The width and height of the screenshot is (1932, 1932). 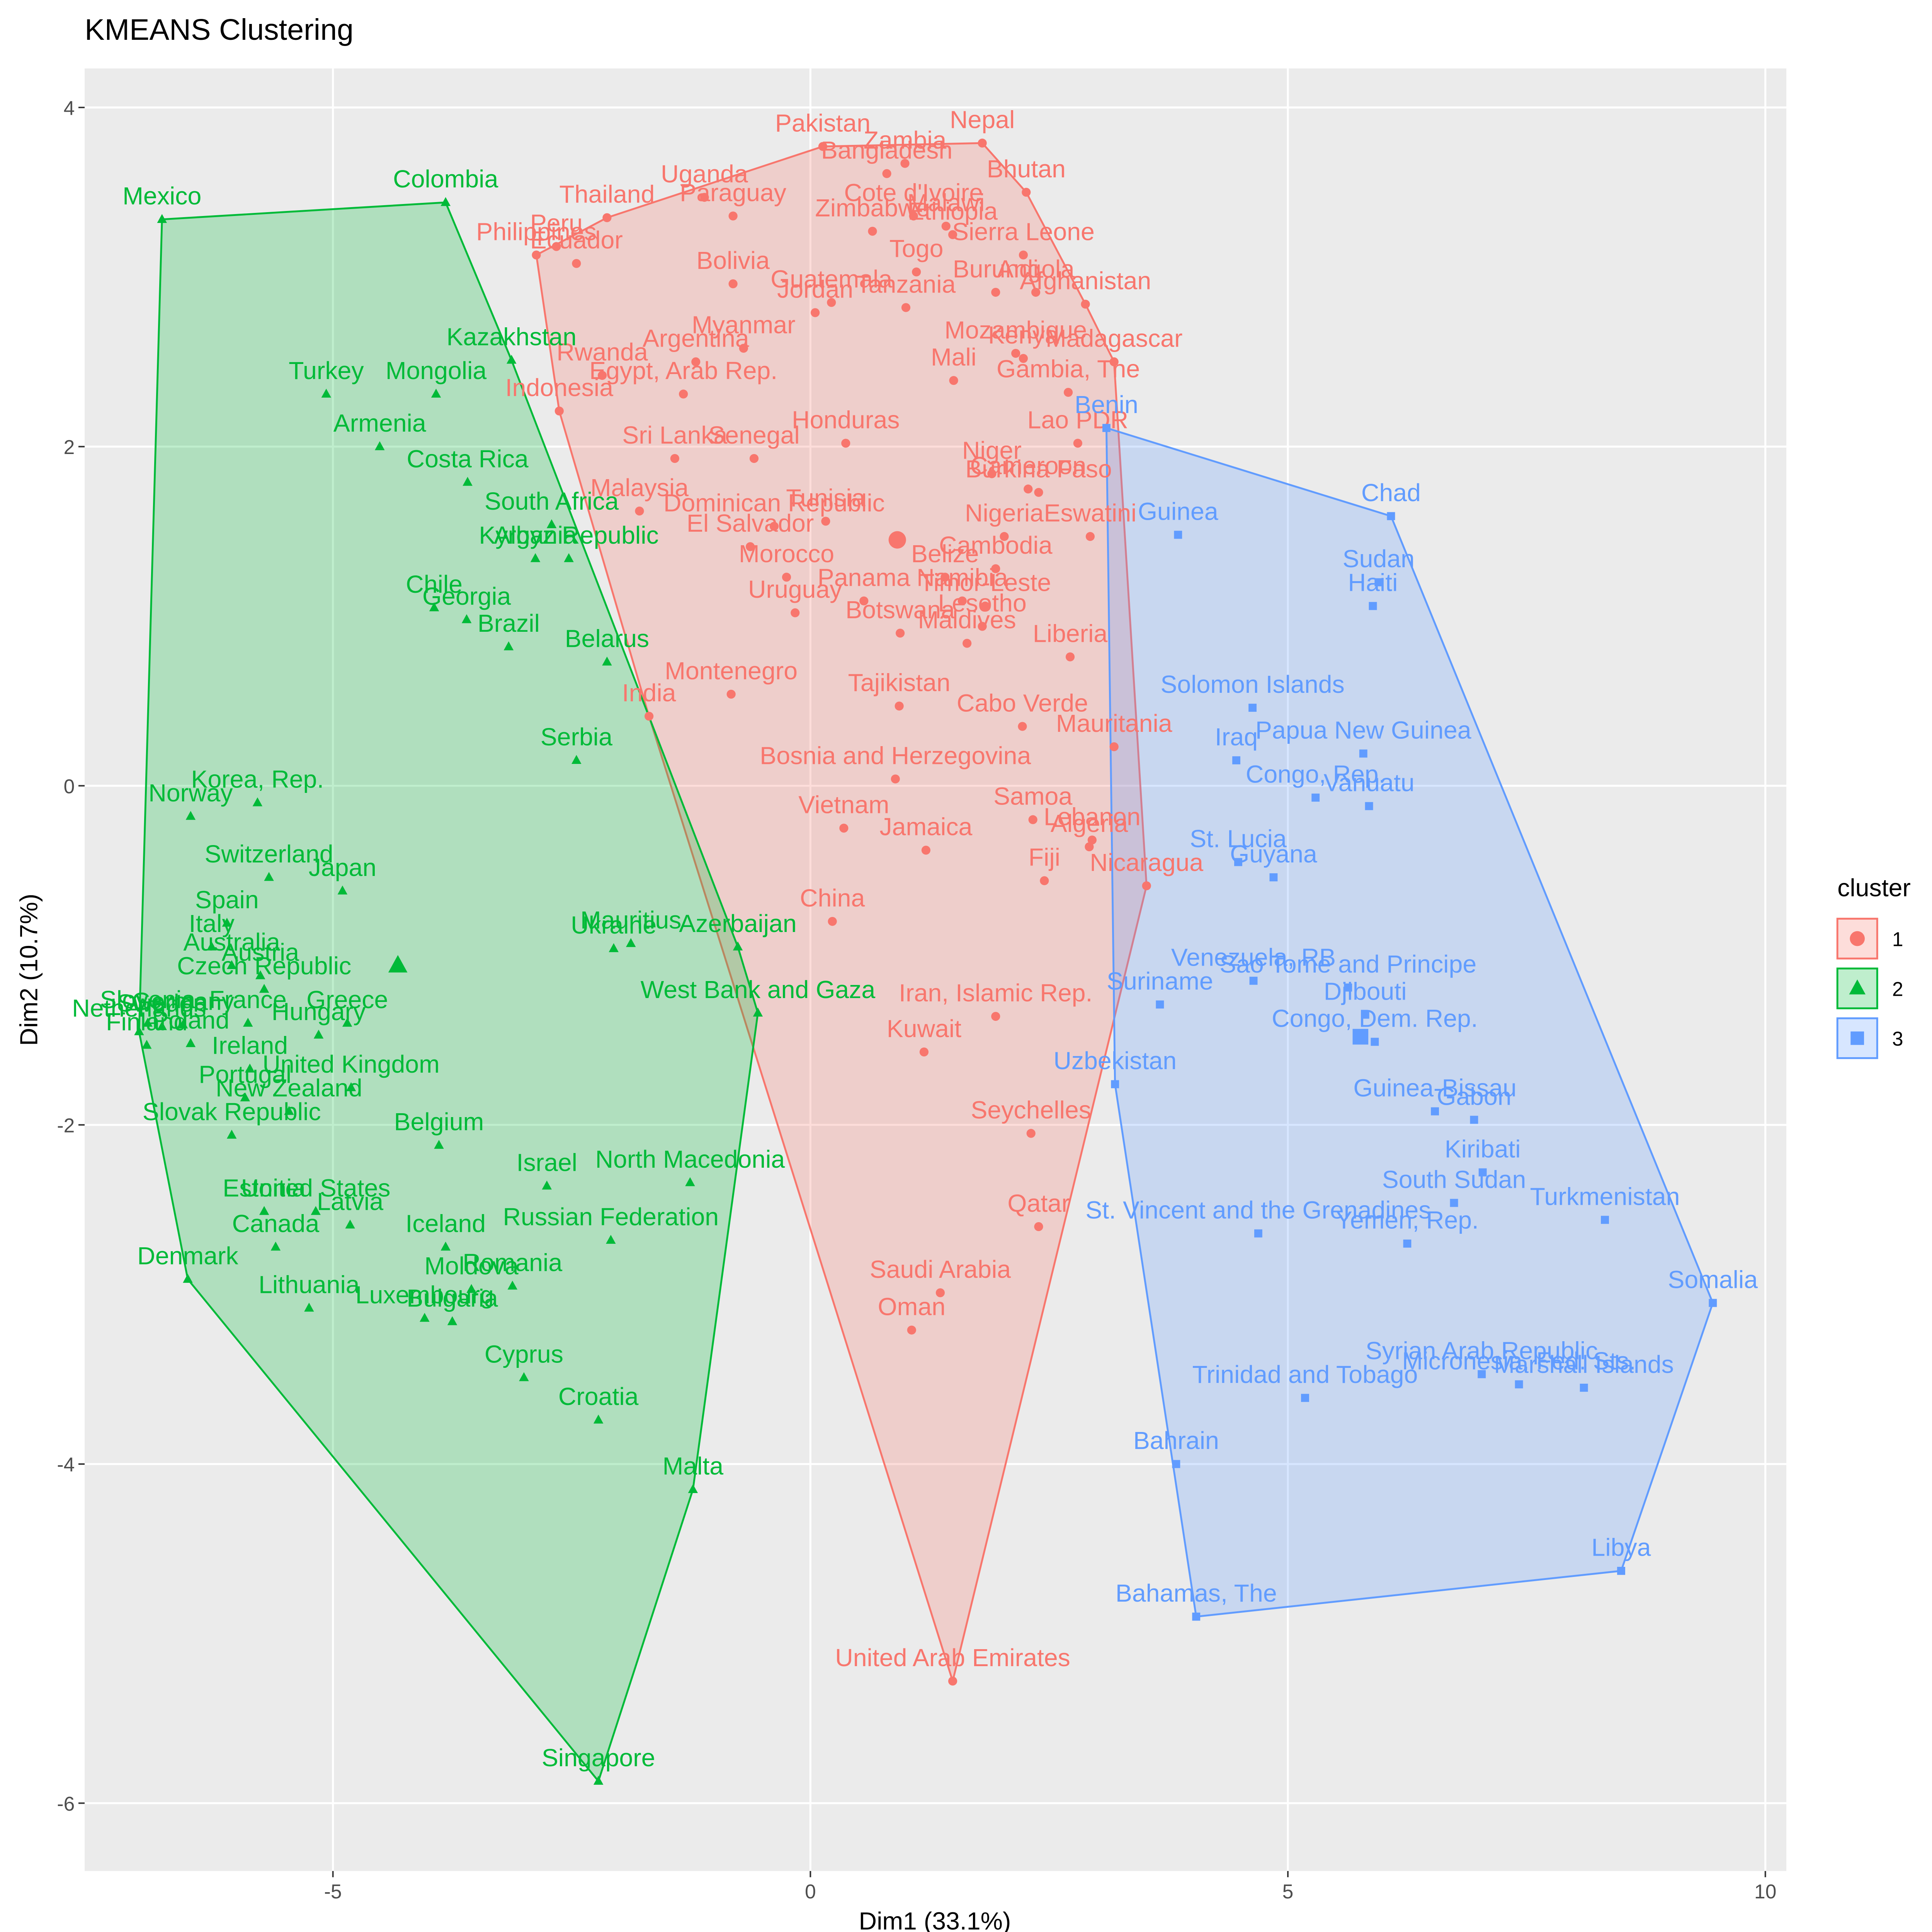 I want to click on point-label: Angola, so click(x=1036, y=269).